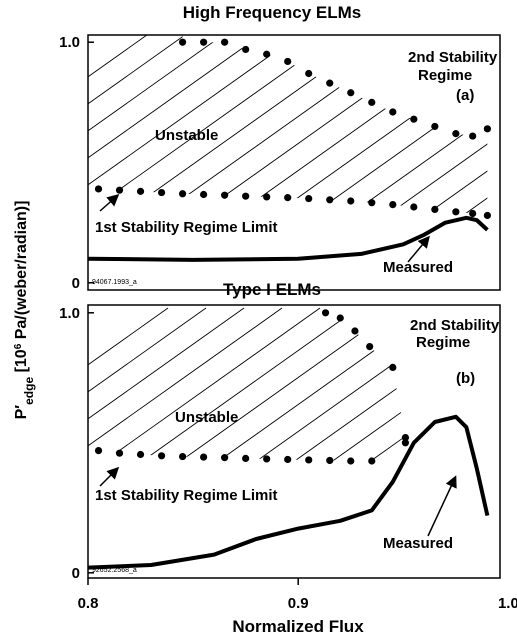 This screenshot has width=517, height=640. Describe the element at coordinates (298, 603) in the screenshot. I see `x-tick-label: 0.9` at that location.